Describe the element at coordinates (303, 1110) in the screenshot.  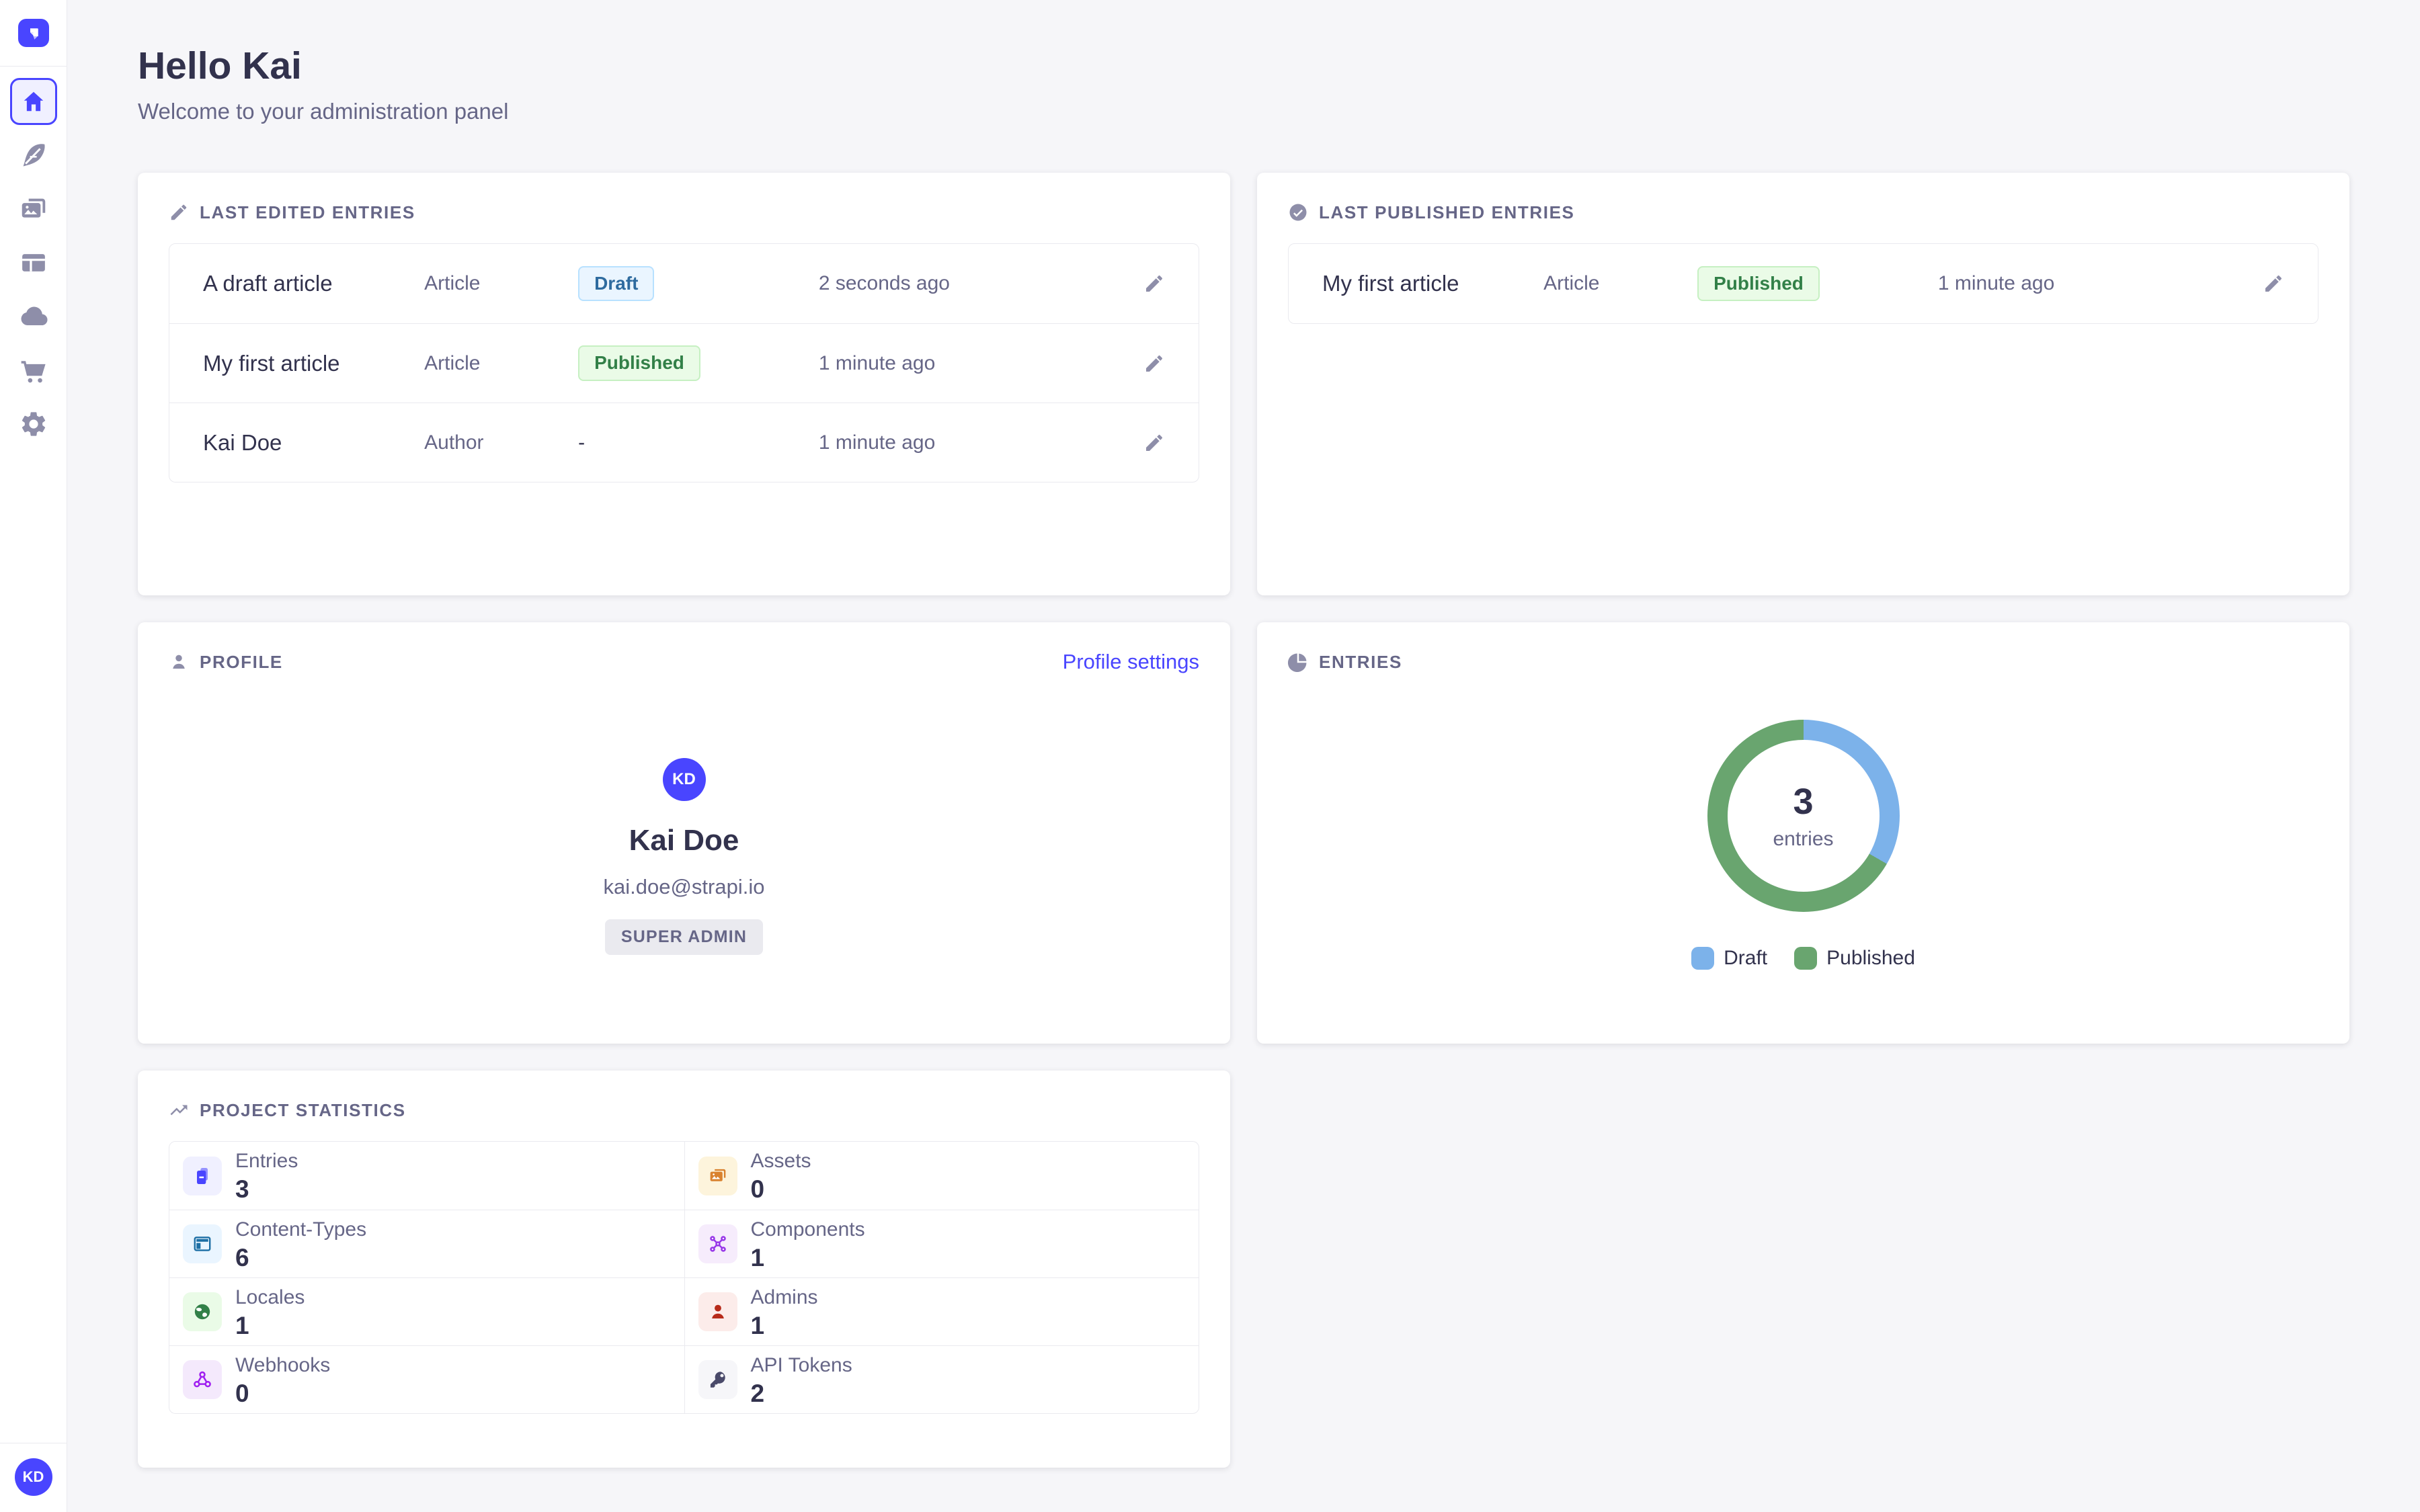
I see `card-title: PROJECT STATISTICS` at that location.